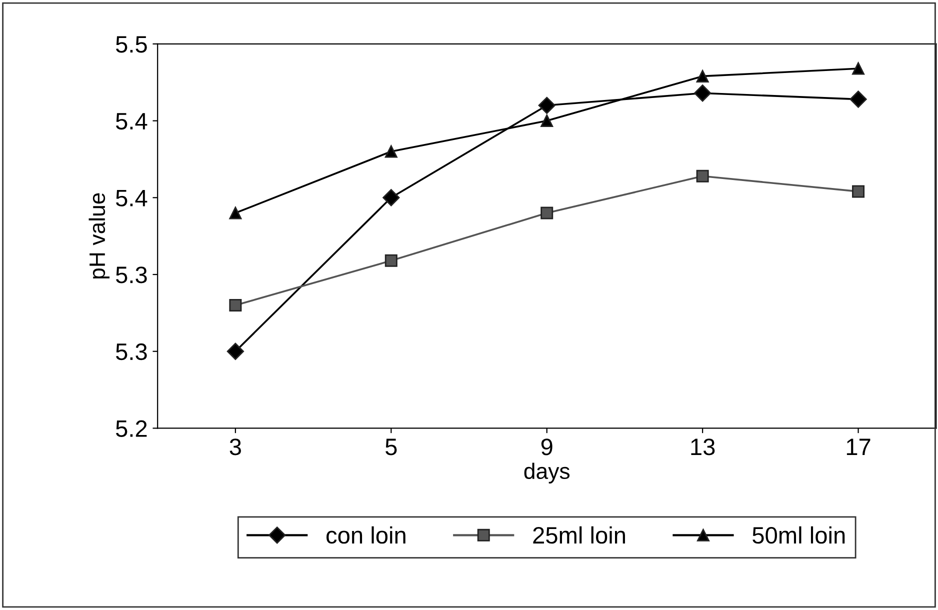  I want to click on x-tick-label: 3, so click(235, 447).